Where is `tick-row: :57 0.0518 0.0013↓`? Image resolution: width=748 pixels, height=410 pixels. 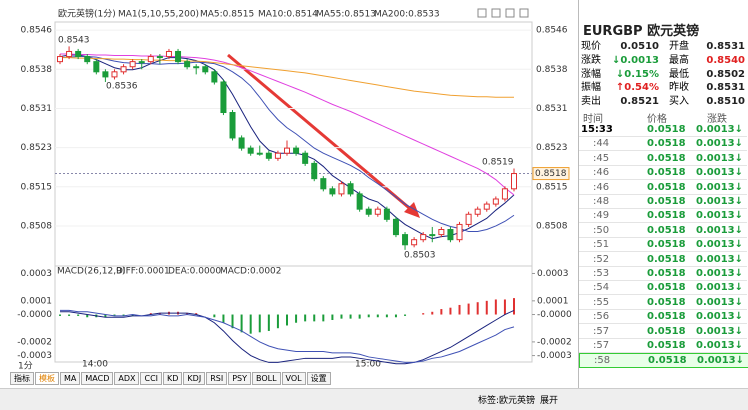 tick-row: :57 0.0518 0.0013↓ is located at coordinates (663, 346).